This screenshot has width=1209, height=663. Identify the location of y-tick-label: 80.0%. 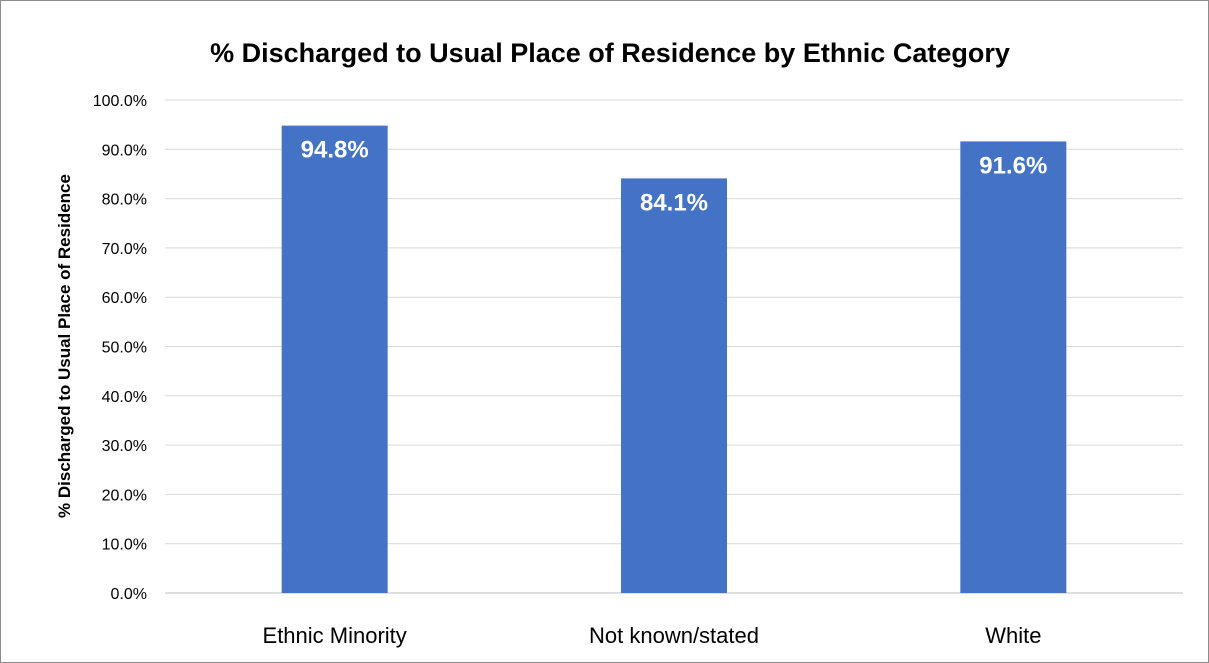
(124, 200).